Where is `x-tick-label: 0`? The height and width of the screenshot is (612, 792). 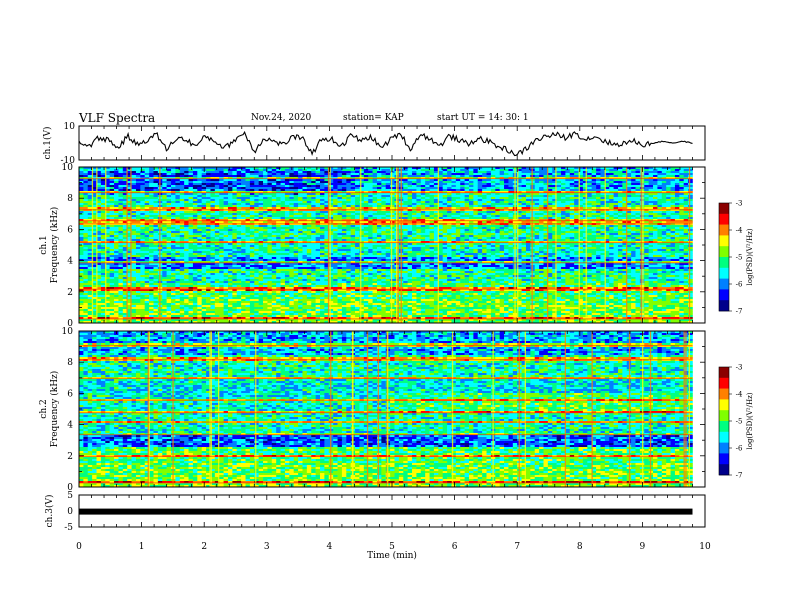 x-tick-label: 0 is located at coordinates (79, 547).